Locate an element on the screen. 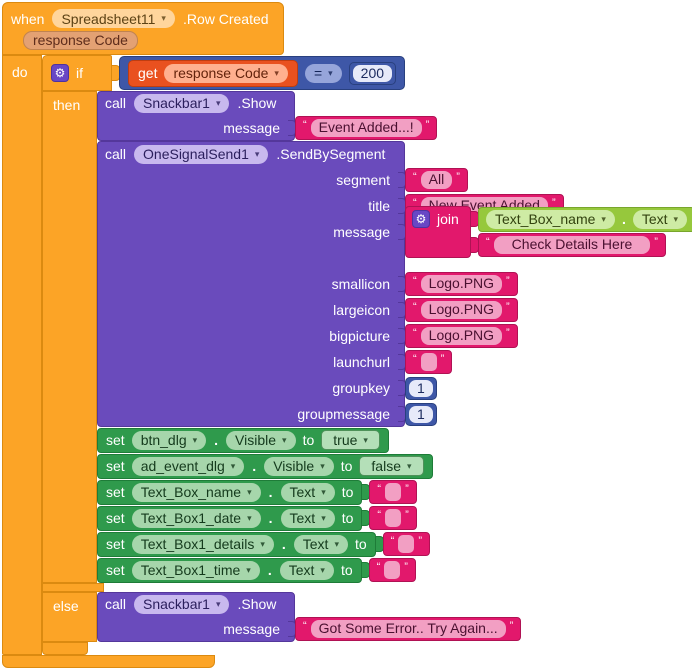  text-string-block: “ ” is located at coordinates (429, 362).